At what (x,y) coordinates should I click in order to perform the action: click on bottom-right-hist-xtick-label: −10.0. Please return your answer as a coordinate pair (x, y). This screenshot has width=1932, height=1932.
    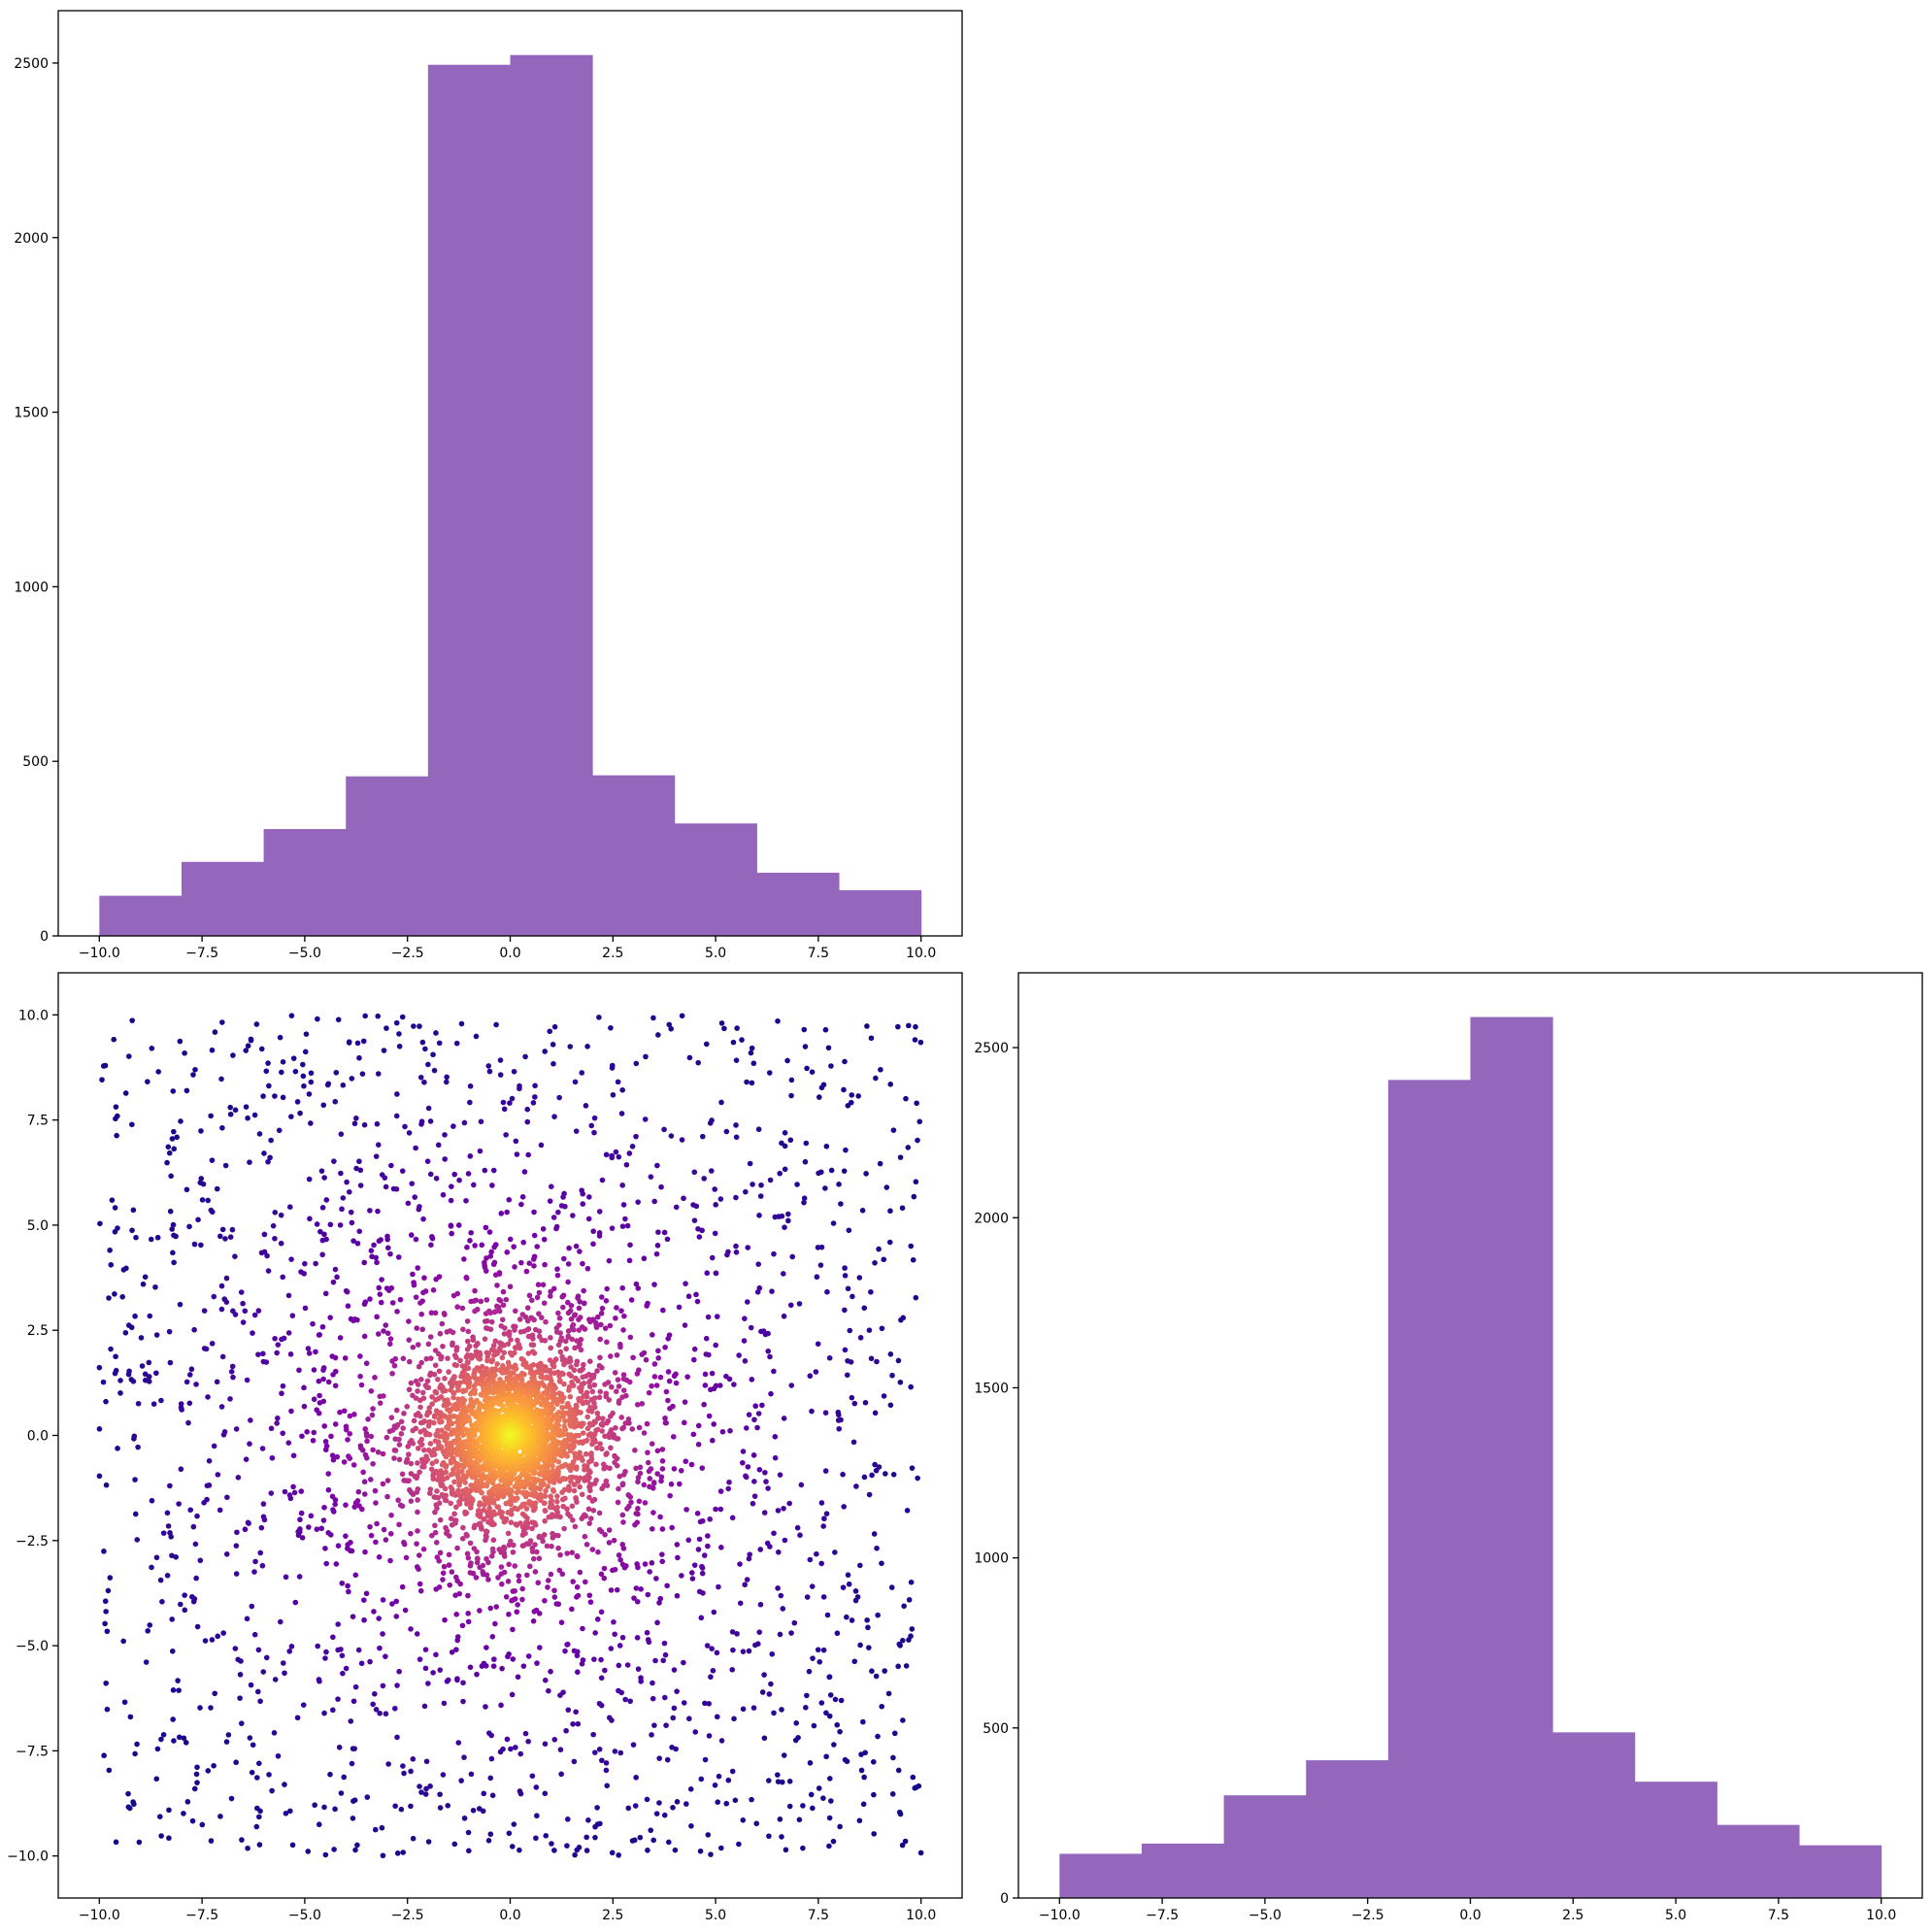
    Looking at the image, I should click on (1060, 1916).